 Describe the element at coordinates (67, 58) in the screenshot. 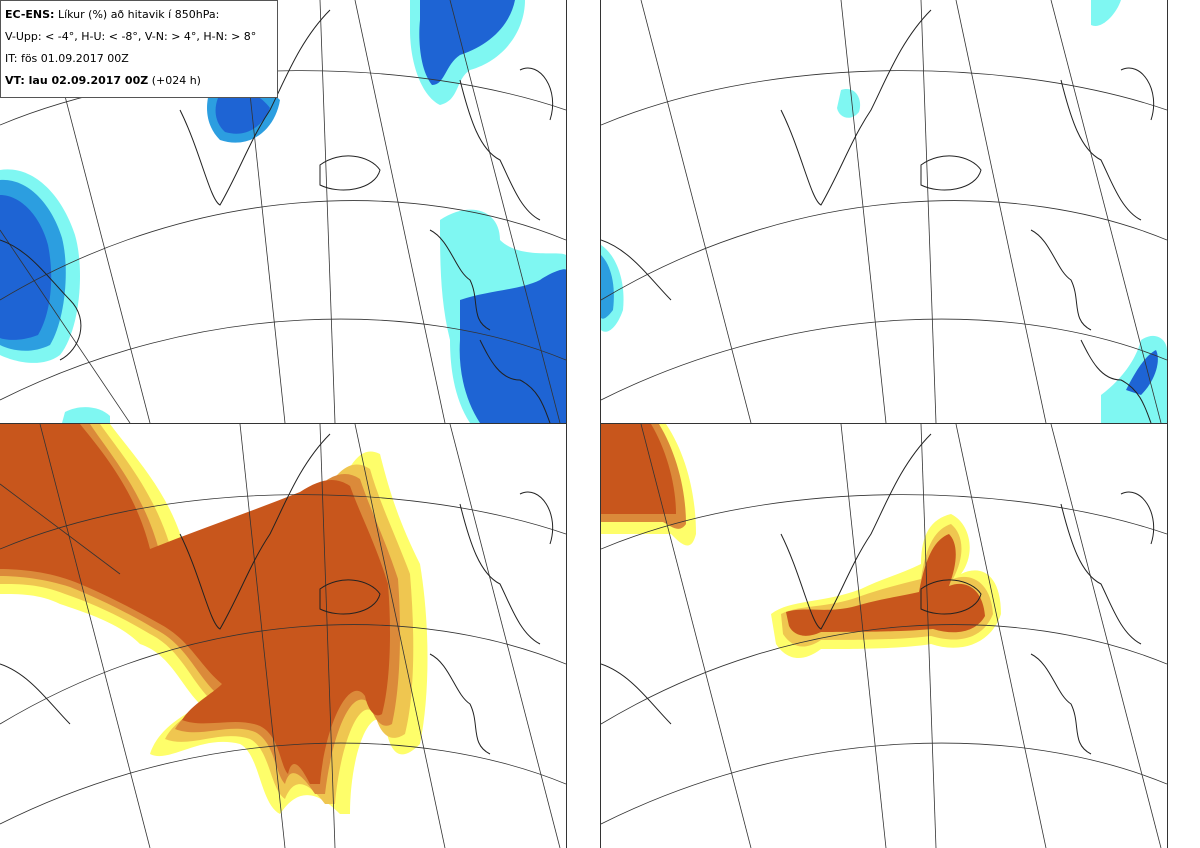

I see `legend-init-time: IT: fös 01.09.2017 00Z` at that location.